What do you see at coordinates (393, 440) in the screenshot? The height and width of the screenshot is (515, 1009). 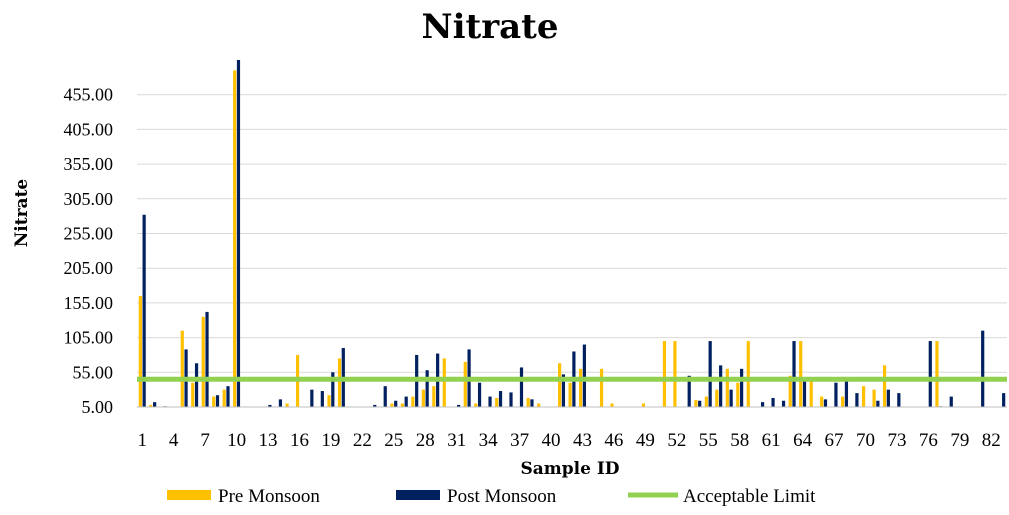 I see `x-tick-label: 25` at bounding box center [393, 440].